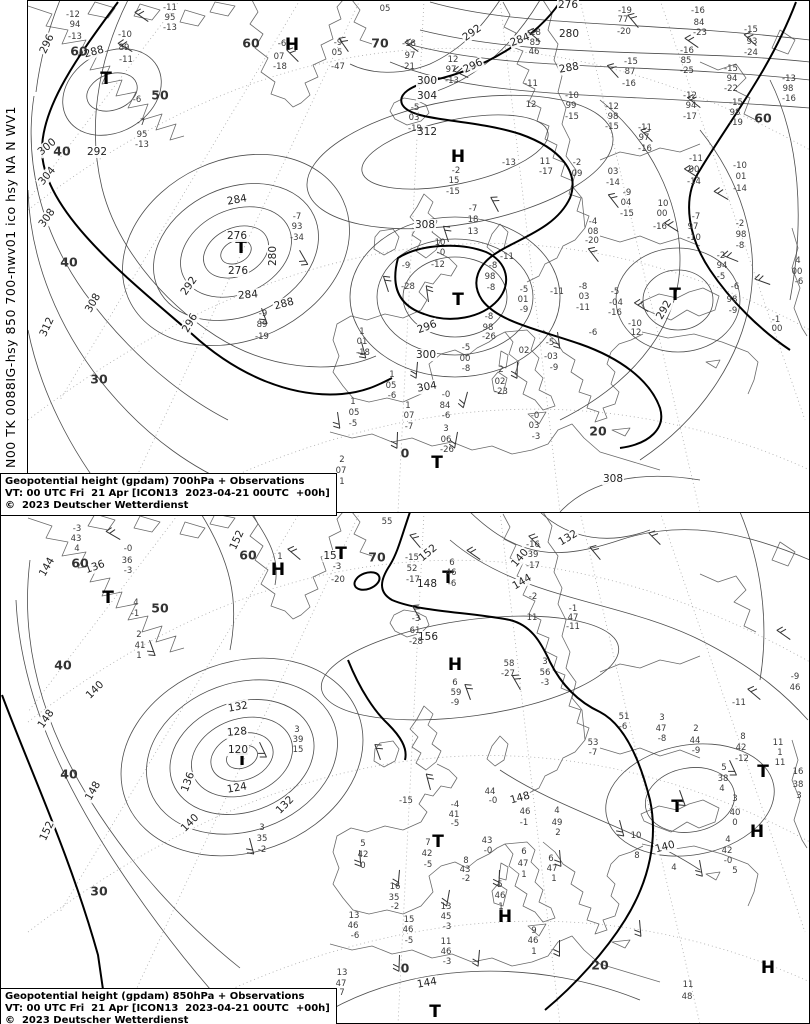 The height and width of the screenshot is (1024, 810). I want to click on station-observation-value: 55, so click(387, 522).